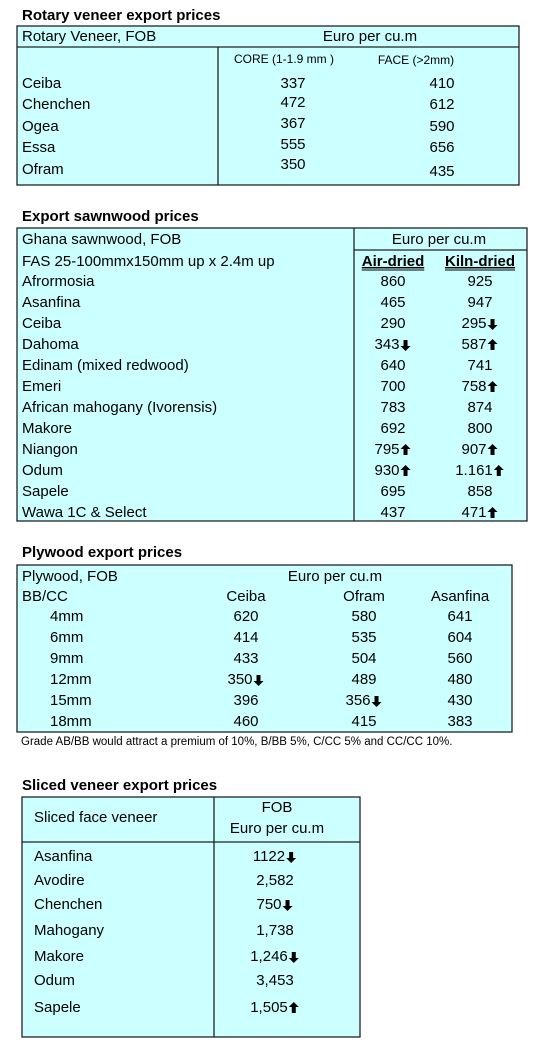 The width and height of the screenshot is (542, 1055). What do you see at coordinates (119, 407) in the screenshot?
I see `row-label: African mahogany (Ivorensis)` at bounding box center [119, 407].